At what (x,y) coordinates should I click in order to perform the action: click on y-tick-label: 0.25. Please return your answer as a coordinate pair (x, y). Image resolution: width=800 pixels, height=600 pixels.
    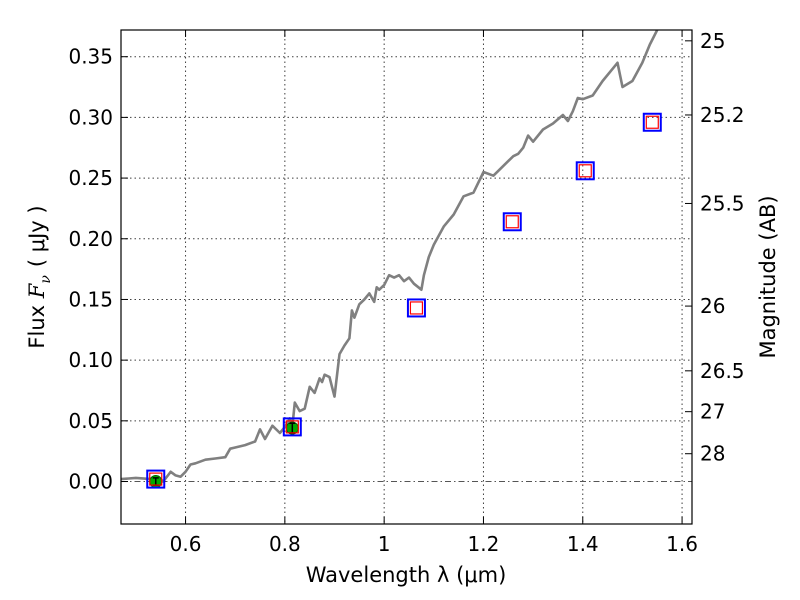
    Looking at the image, I should click on (90, 178).